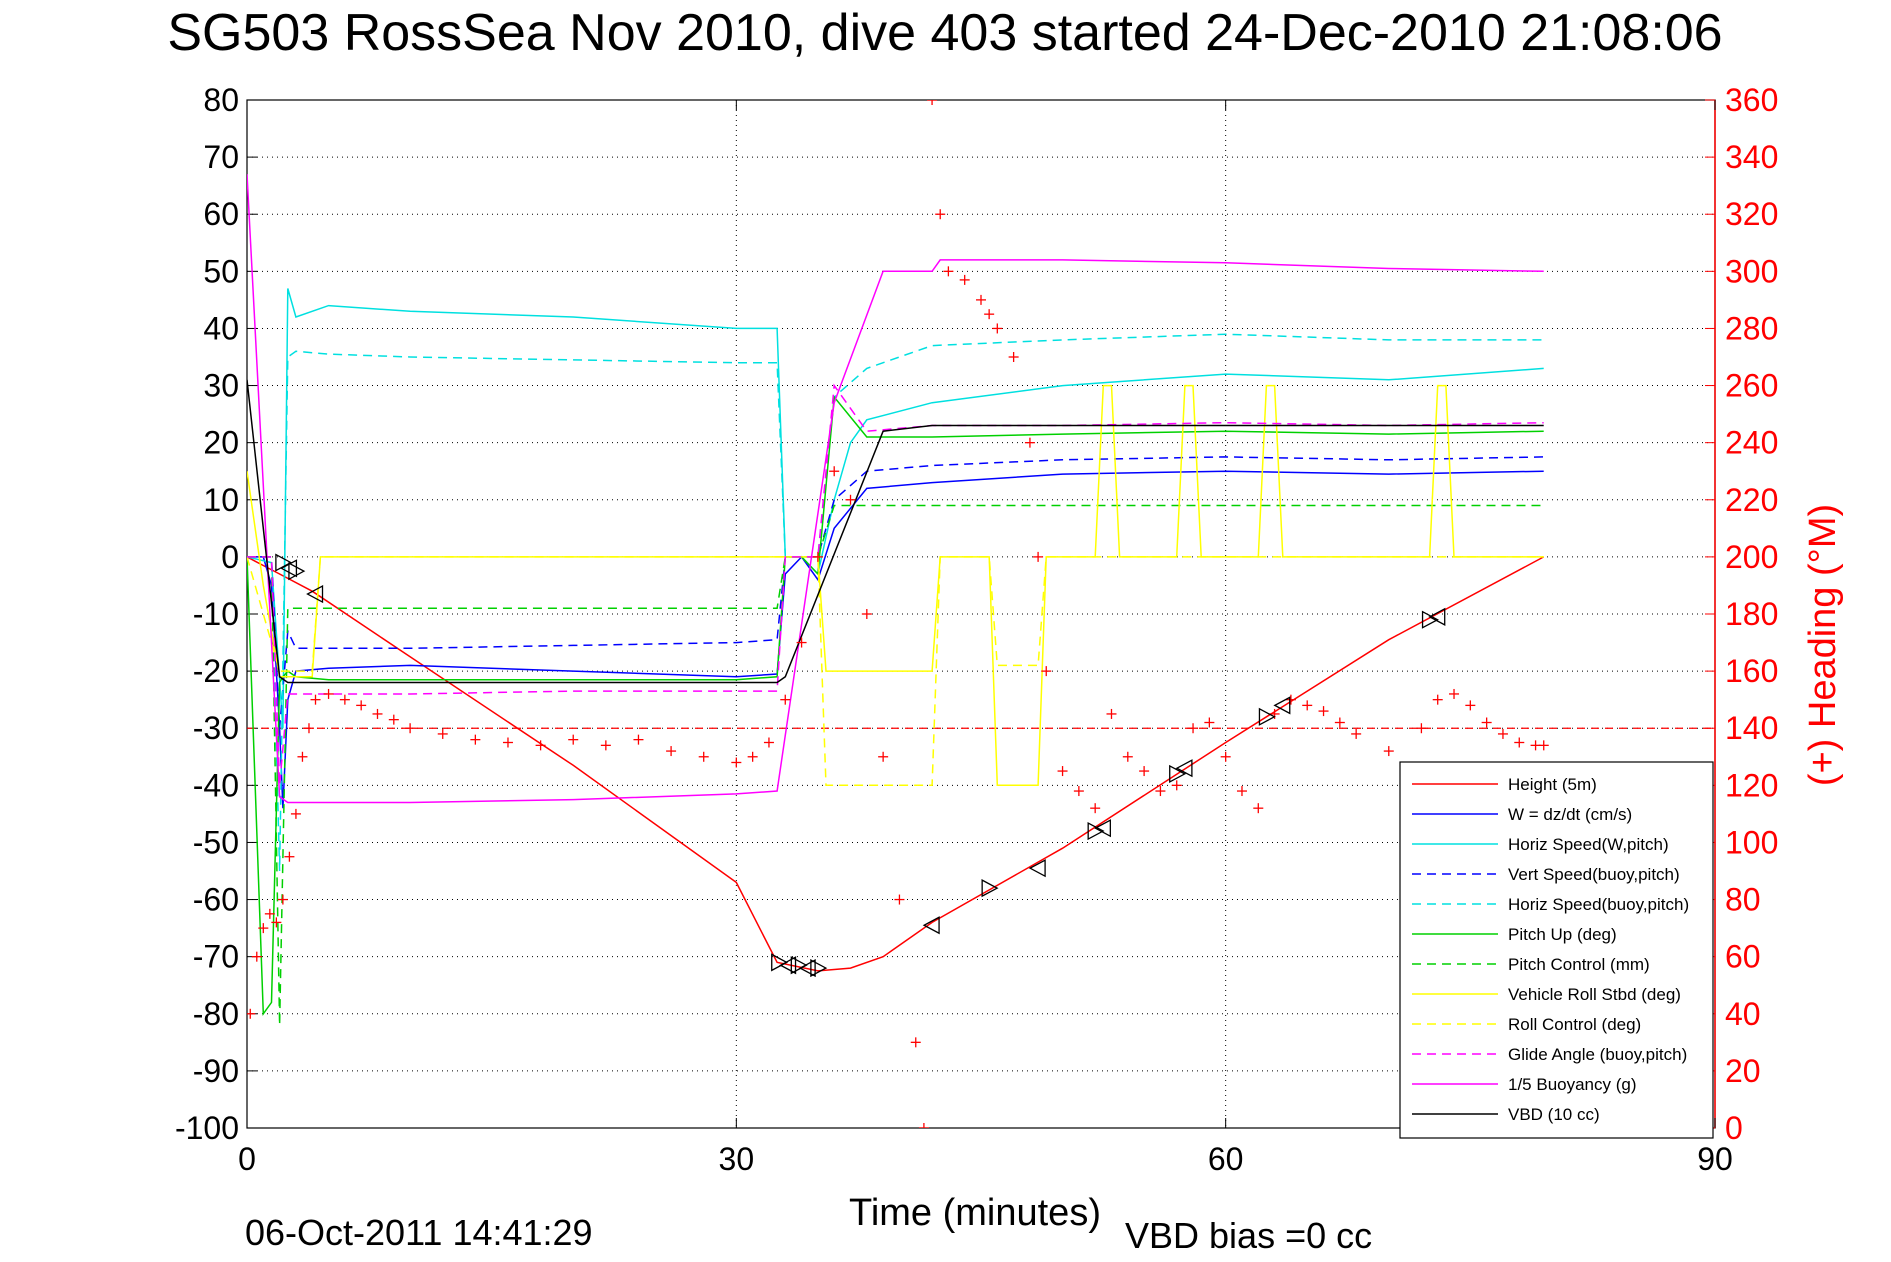 The width and height of the screenshot is (1891, 1262). What do you see at coordinates (1570, 814) in the screenshot?
I see `legend-label: W = dz/dt (cm/s)` at bounding box center [1570, 814].